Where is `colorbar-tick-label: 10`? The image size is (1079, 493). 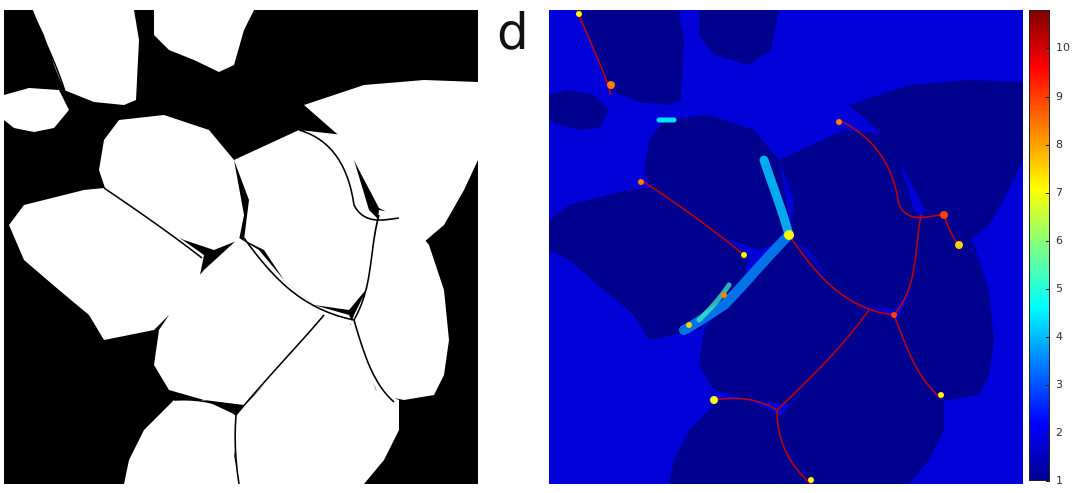 colorbar-tick-label: 10 is located at coordinates (1063, 47).